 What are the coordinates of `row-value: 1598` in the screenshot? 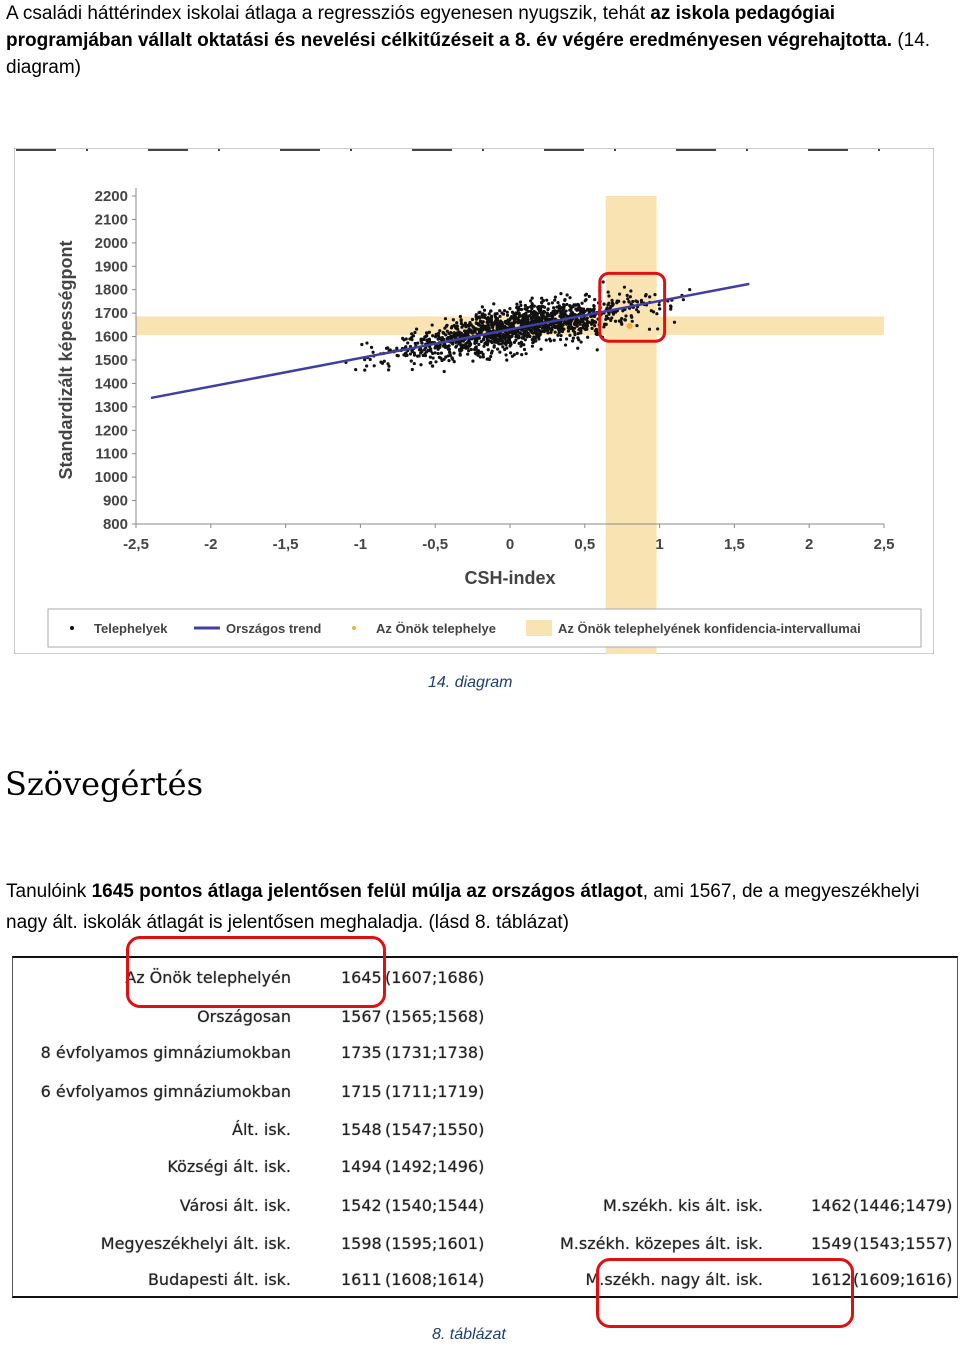 It's located at (361, 1243).